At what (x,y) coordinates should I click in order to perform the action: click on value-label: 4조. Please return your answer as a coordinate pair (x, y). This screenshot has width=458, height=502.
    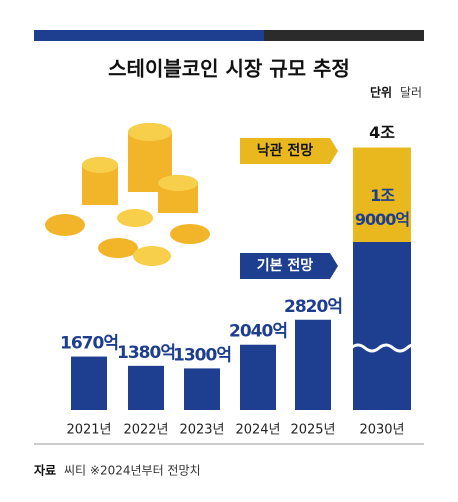
    Looking at the image, I should click on (382, 132).